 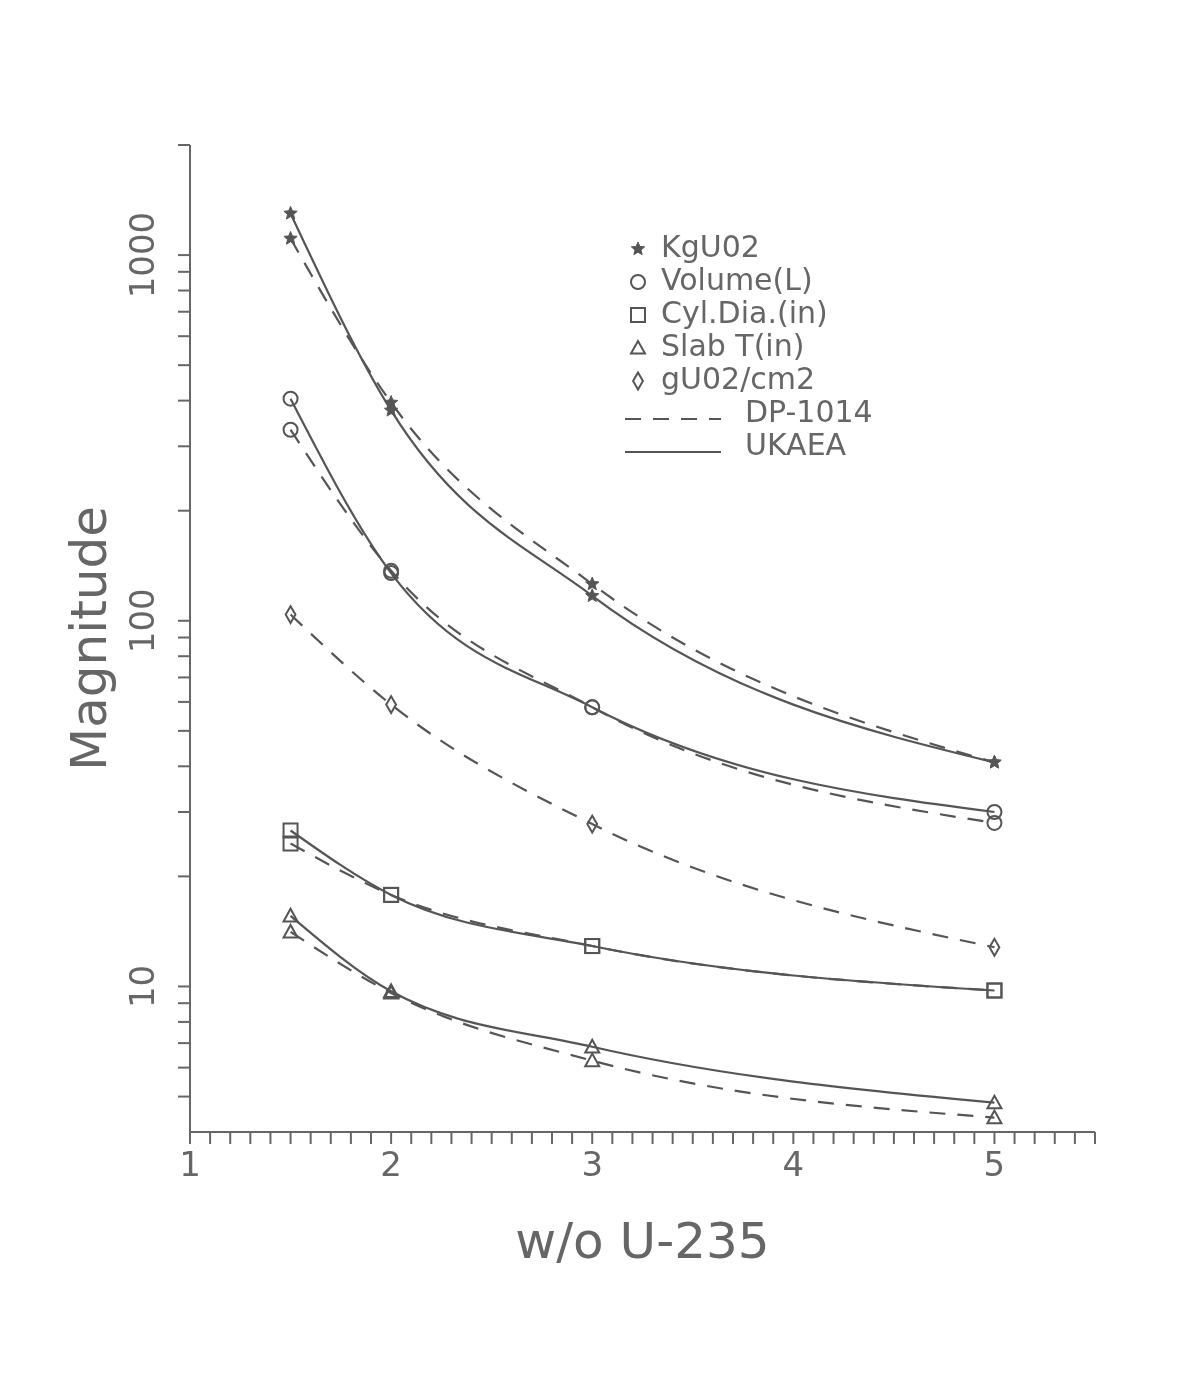 I want to click on y-tick-label: 100, so click(x=142, y=621).